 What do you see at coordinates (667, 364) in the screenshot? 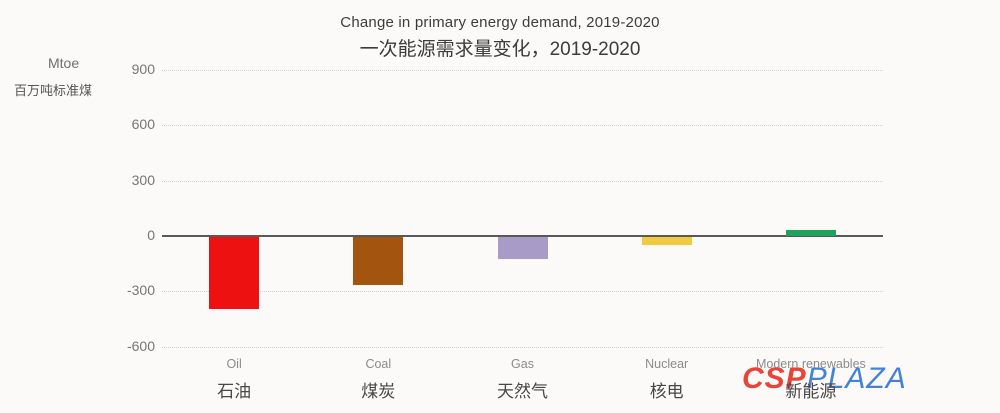
I see `category-label-en: Nuclear` at bounding box center [667, 364].